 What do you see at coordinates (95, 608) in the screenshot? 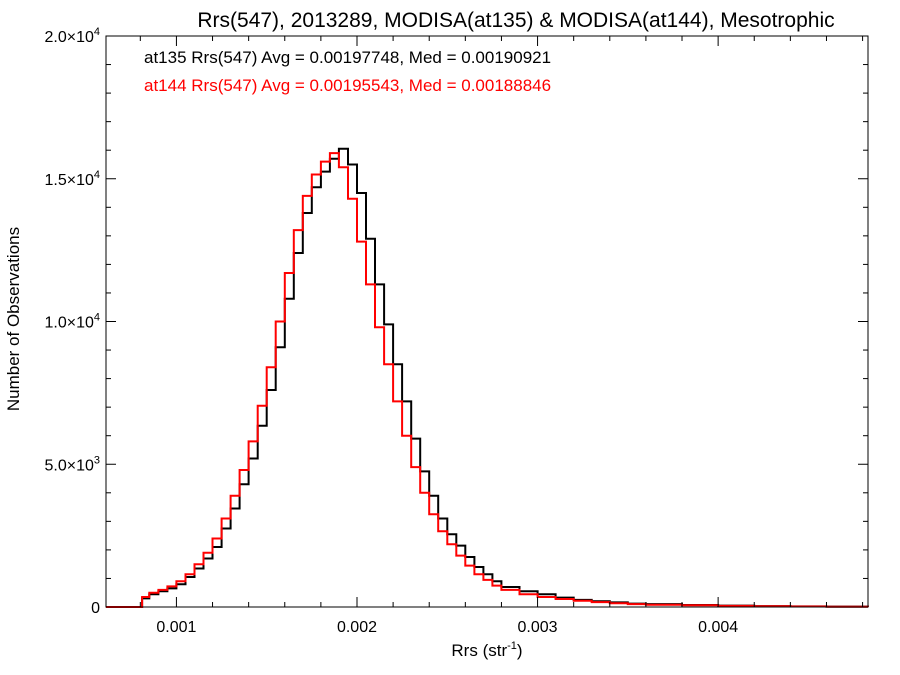
I see `y-tick-label: 0` at bounding box center [95, 608].